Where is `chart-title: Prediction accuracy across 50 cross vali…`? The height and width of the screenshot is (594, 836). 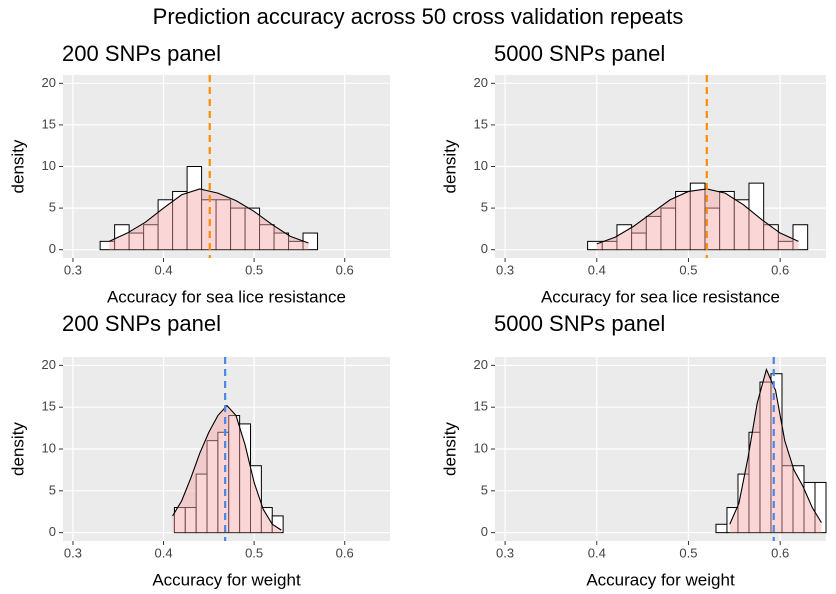
chart-title: Prediction accuracy across 50 cross vali… is located at coordinates (418, 16).